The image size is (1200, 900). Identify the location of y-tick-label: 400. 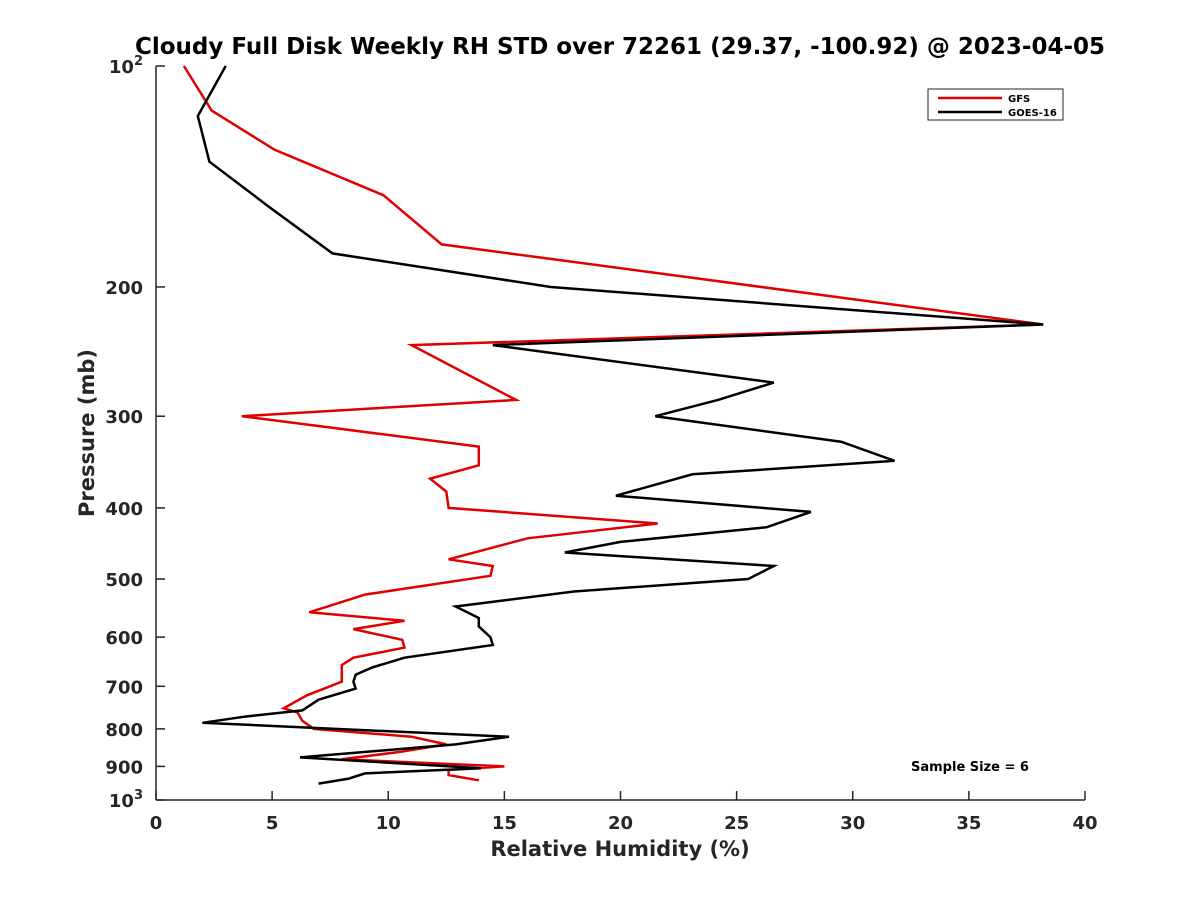
(124, 509).